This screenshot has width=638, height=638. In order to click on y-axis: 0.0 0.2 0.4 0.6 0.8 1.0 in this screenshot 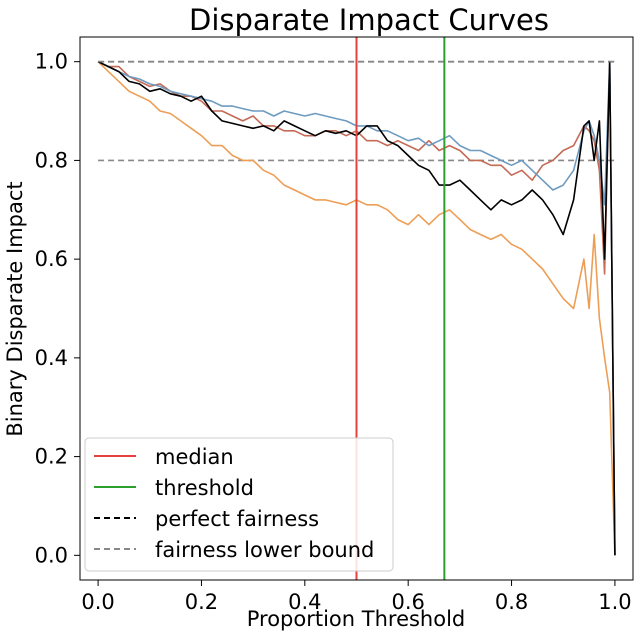, I will do `click(57, 308)`.